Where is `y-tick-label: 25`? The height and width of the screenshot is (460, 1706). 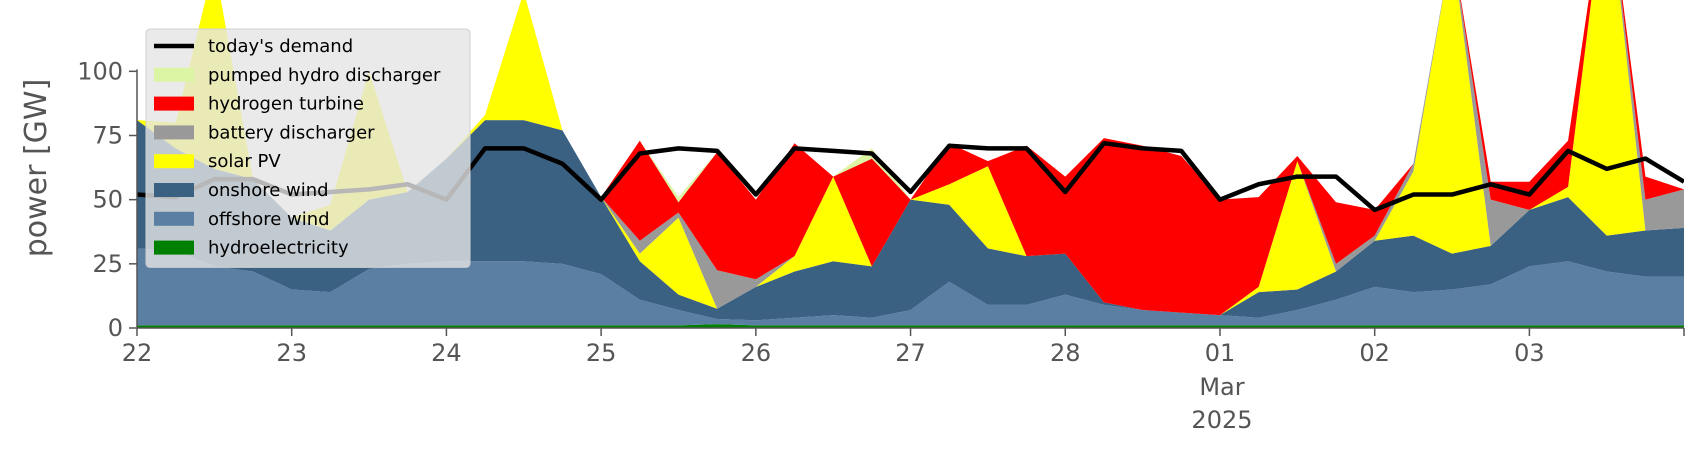 y-tick-label: 25 is located at coordinates (107, 264).